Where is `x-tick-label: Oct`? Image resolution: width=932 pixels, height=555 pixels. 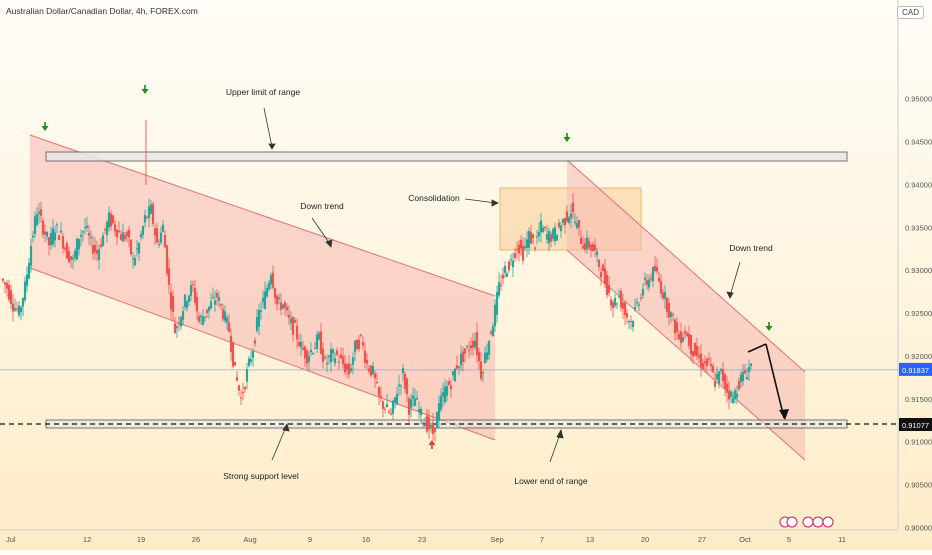 x-tick-label: Oct is located at coordinates (745, 539).